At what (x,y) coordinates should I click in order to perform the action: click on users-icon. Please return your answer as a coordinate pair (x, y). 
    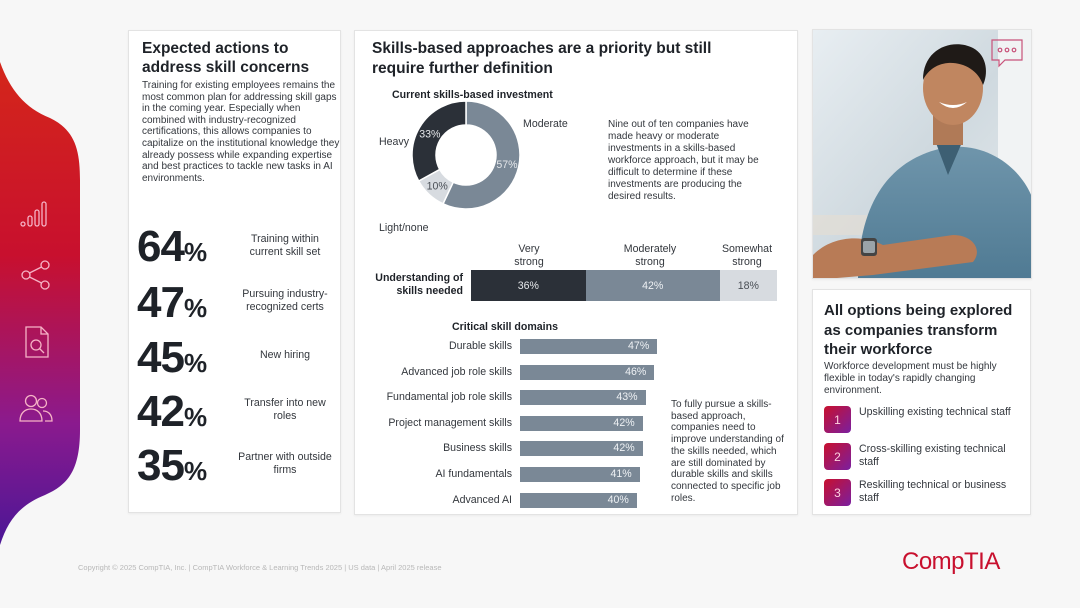
    Looking at the image, I should click on (36, 409).